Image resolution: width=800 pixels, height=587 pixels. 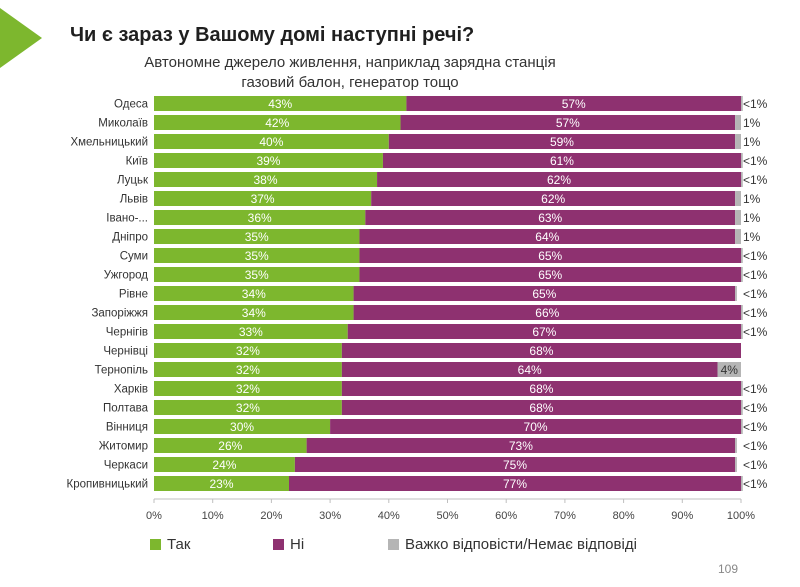 What do you see at coordinates (288, 544) in the screenshot?
I see `legend-item-no: Ні` at bounding box center [288, 544].